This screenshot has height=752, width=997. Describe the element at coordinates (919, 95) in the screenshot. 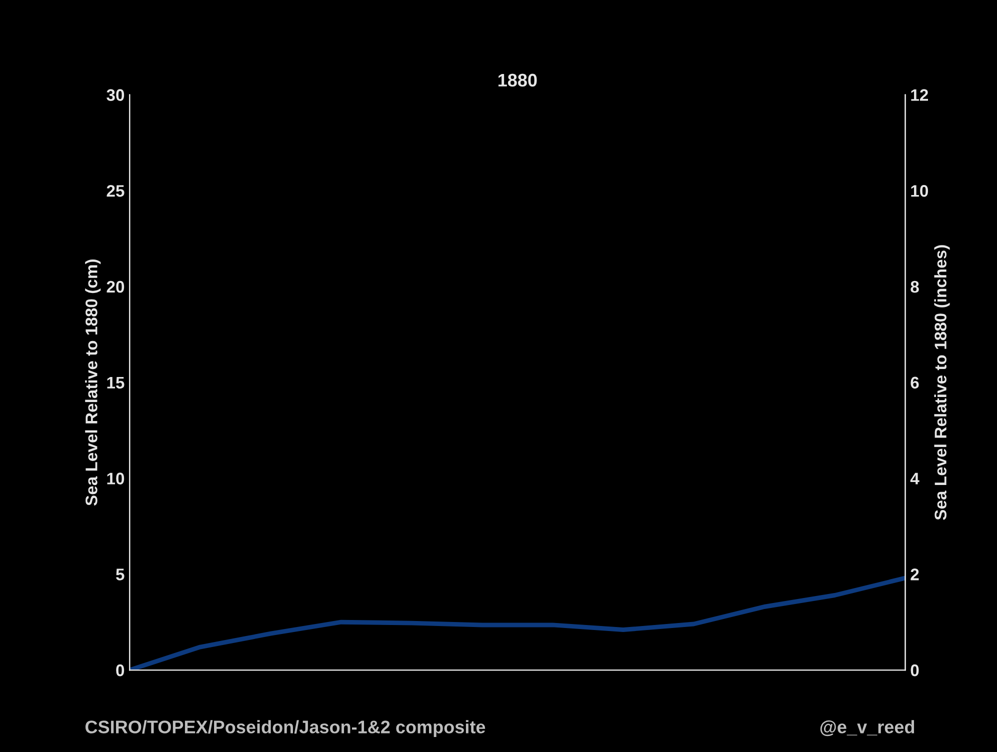

I see `y2-tick-label: 12` at that location.